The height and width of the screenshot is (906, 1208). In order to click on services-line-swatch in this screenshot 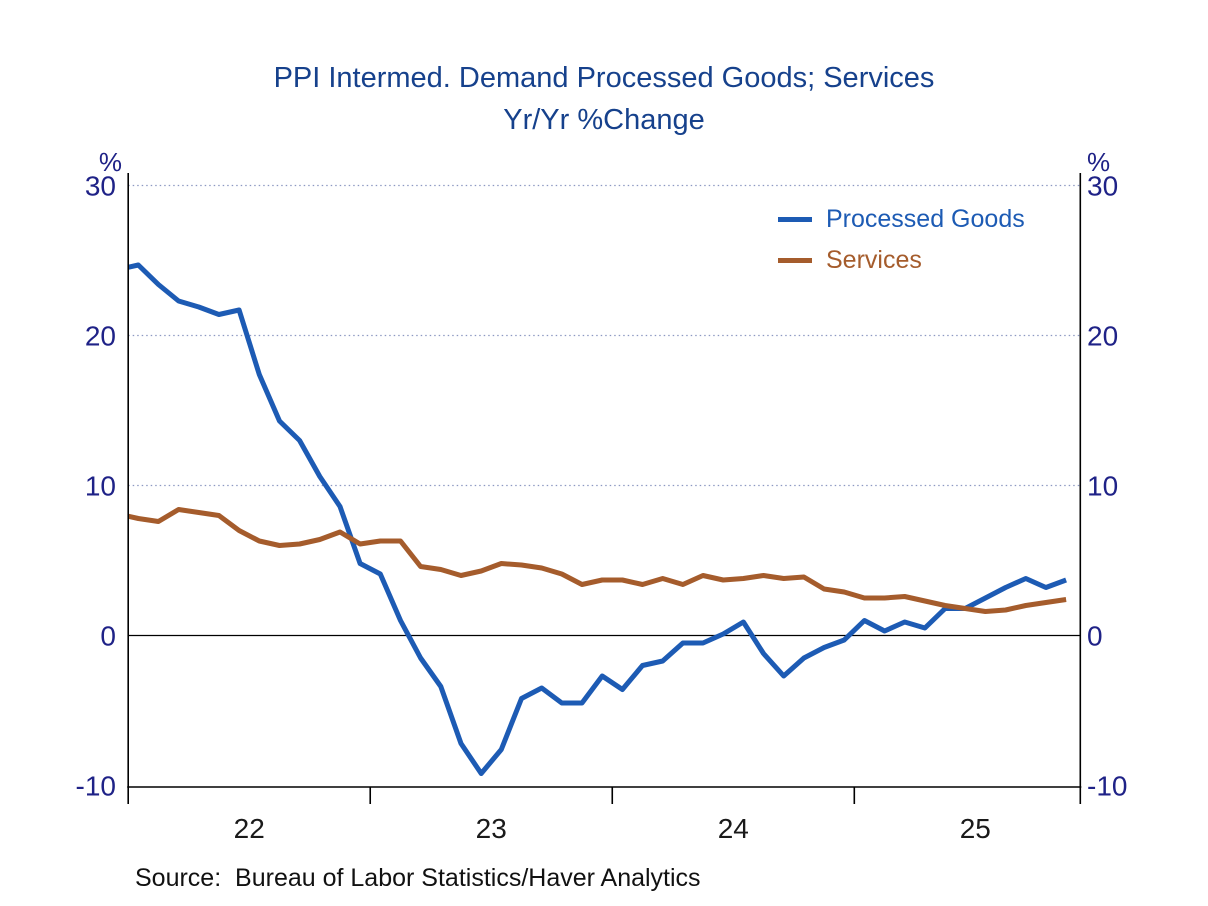, I will do `click(795, 260)`.